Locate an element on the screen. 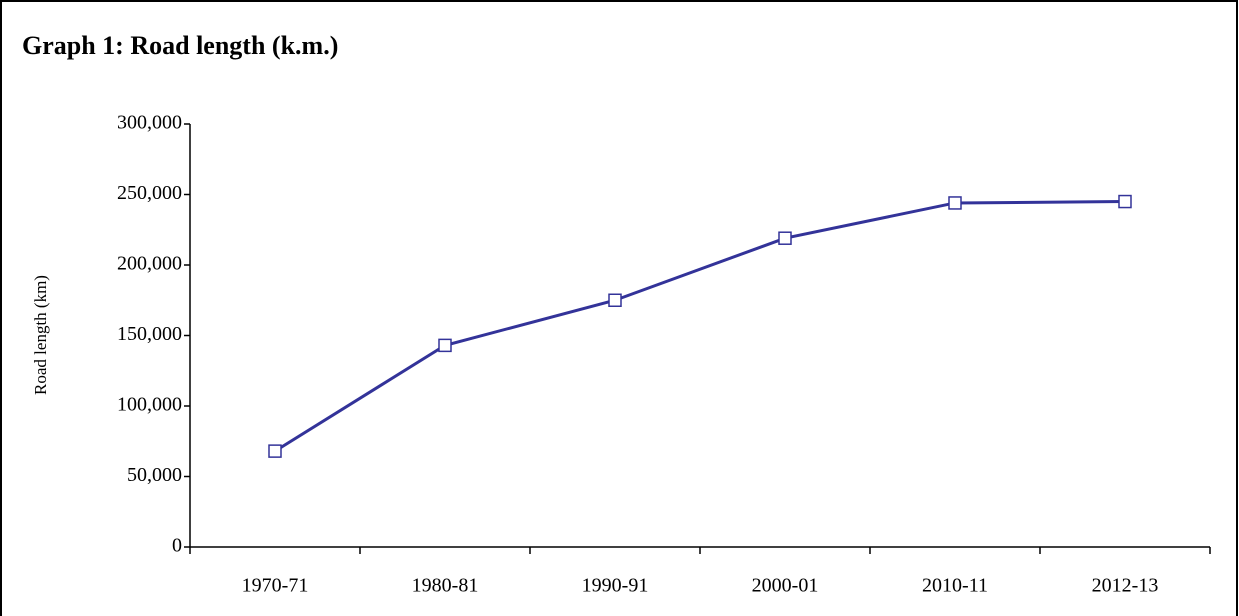  x-tick-label: 2010-11 is located at coordinates (955, 586).